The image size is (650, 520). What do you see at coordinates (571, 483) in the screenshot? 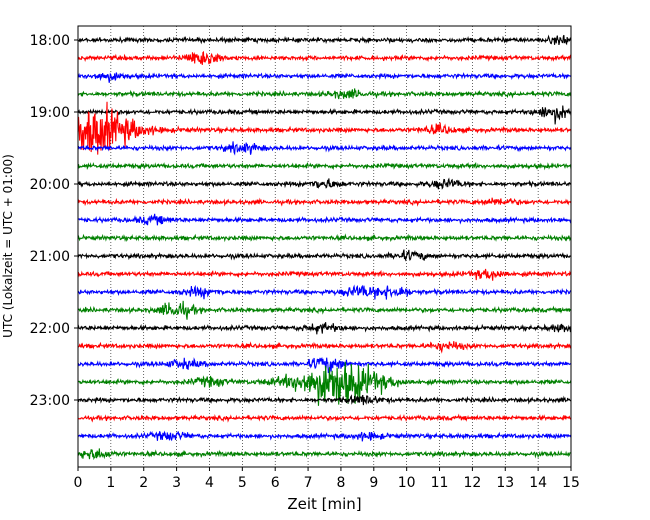
I see `x-tick-label: 15` at bounding box center [571, 483].